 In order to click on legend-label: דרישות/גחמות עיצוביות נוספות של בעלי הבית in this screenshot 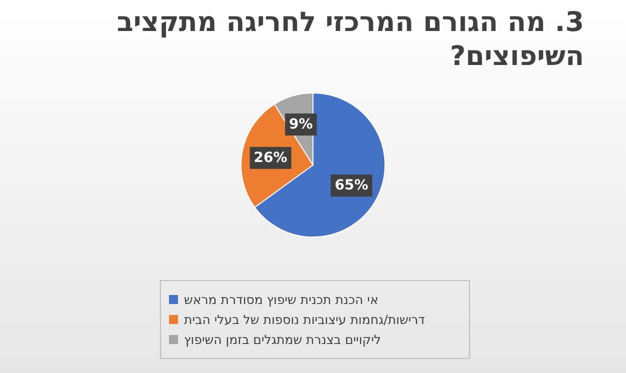, I will do `click(305, 319)`.